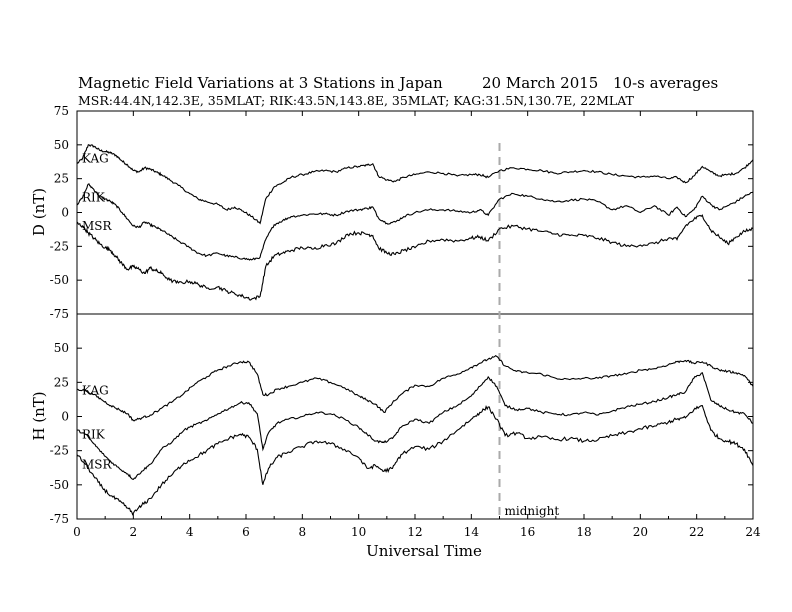 Image resolution: width=792 pixels, height=612 pixels. Describe the element at coordinates (39, 415) in the screenshot. I see `bottom-y-axis-label: H (nT)` at that location.